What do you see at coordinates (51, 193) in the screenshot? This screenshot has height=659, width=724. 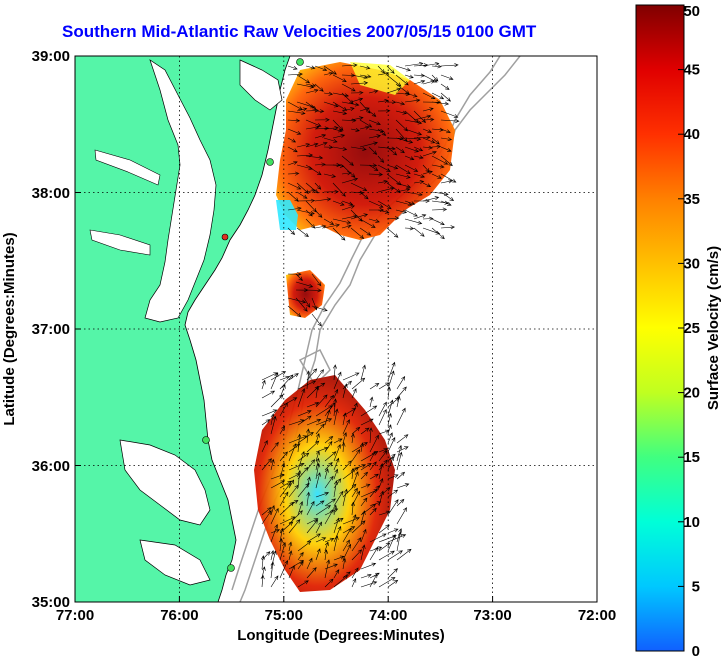 I see `y-tick-label: 38:00` at bounding box center [51, 193].